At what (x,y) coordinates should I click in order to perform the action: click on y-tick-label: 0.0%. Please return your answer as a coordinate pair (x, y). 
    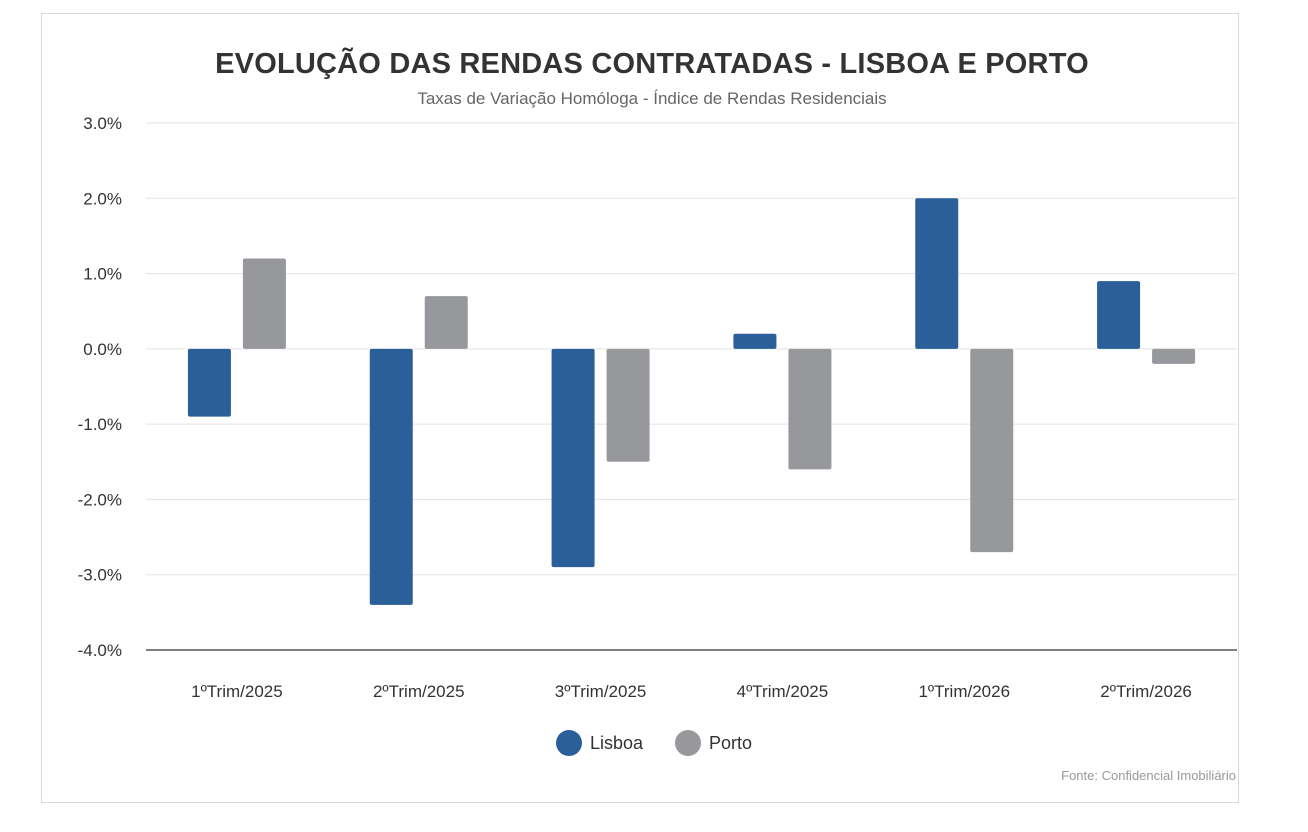
    Looking at the image, I should click on (102, 349).